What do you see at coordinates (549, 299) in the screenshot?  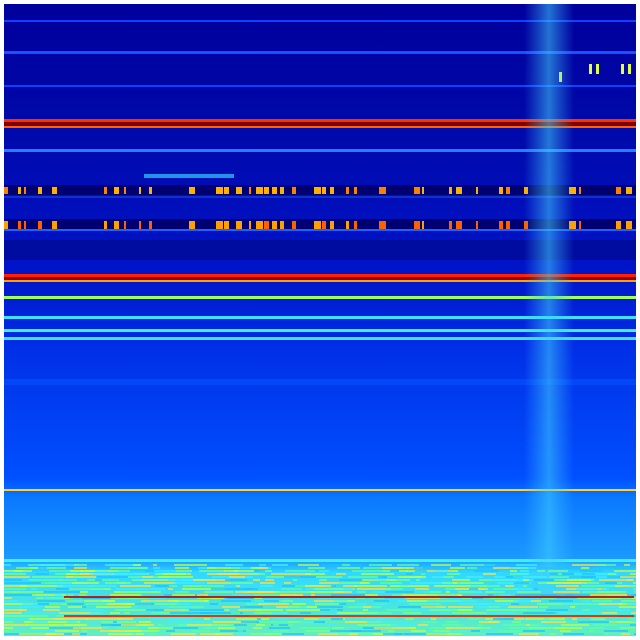 I see `vertical-strip` at bounding box center [549, 299].